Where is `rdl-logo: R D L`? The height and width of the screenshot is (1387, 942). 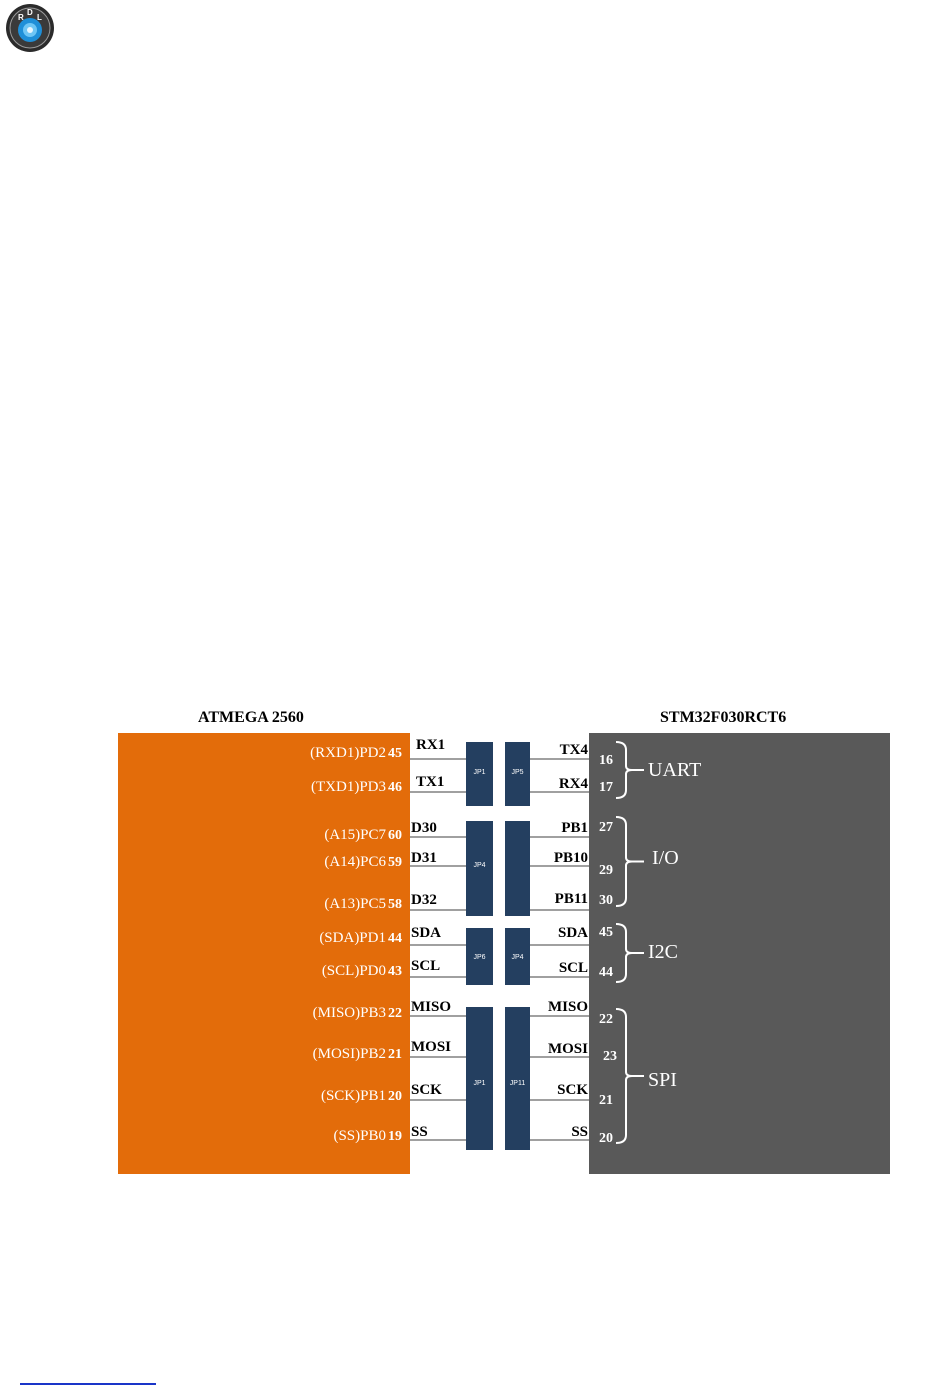 rdl-logo: R D L is located at coordinates (30, 28).